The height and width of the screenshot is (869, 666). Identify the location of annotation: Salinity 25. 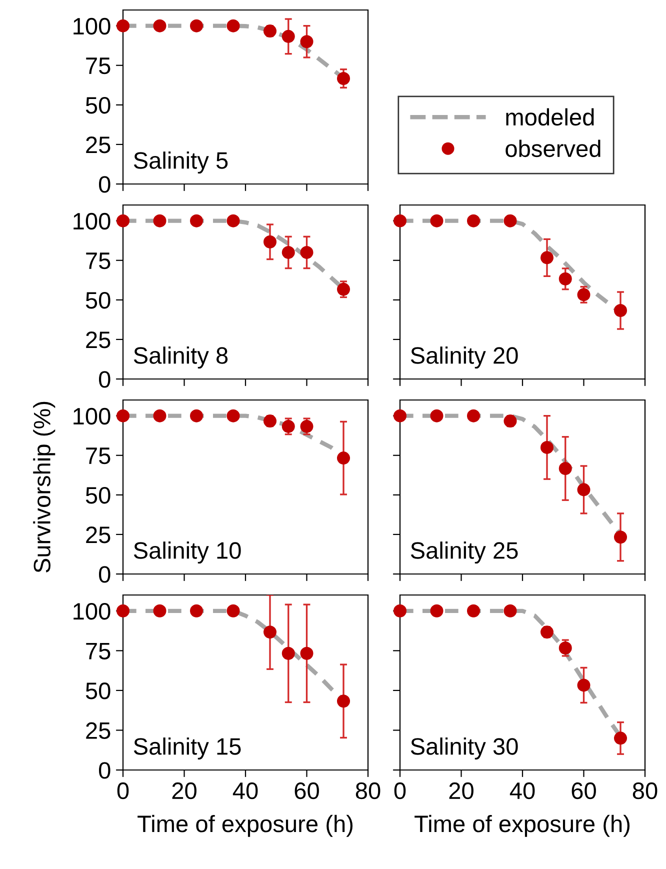
(464, 553).